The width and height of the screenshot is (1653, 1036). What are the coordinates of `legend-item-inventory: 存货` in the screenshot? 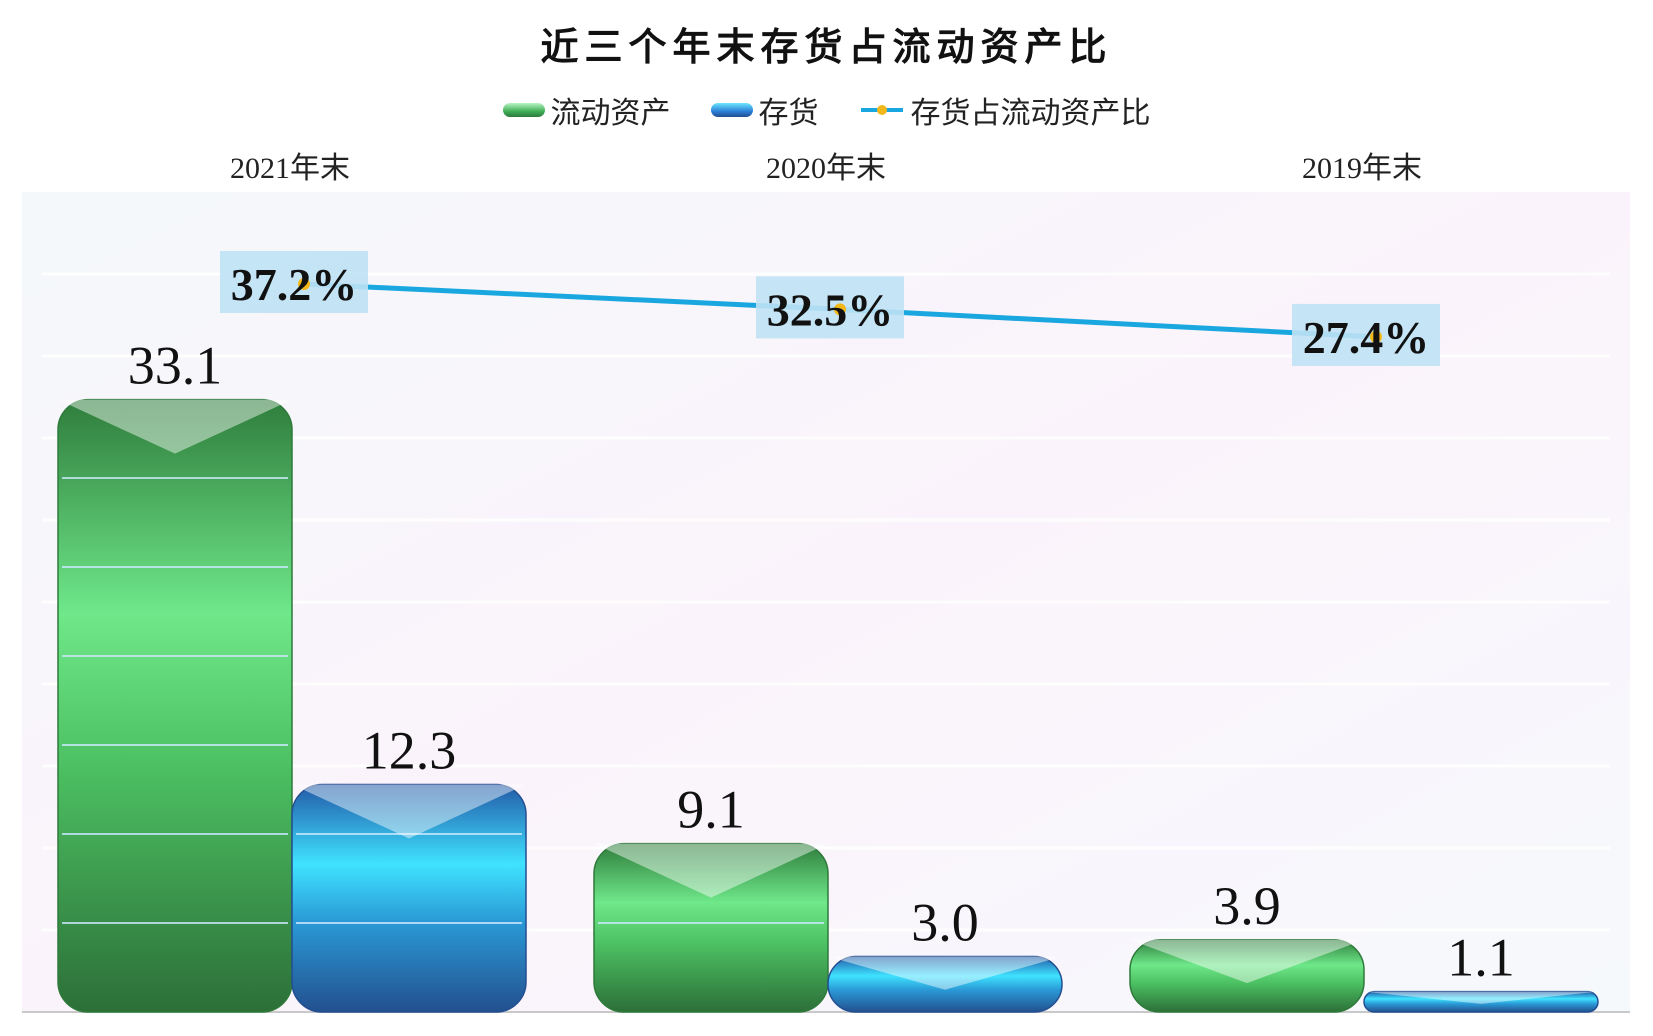 It's located at (764, 110).